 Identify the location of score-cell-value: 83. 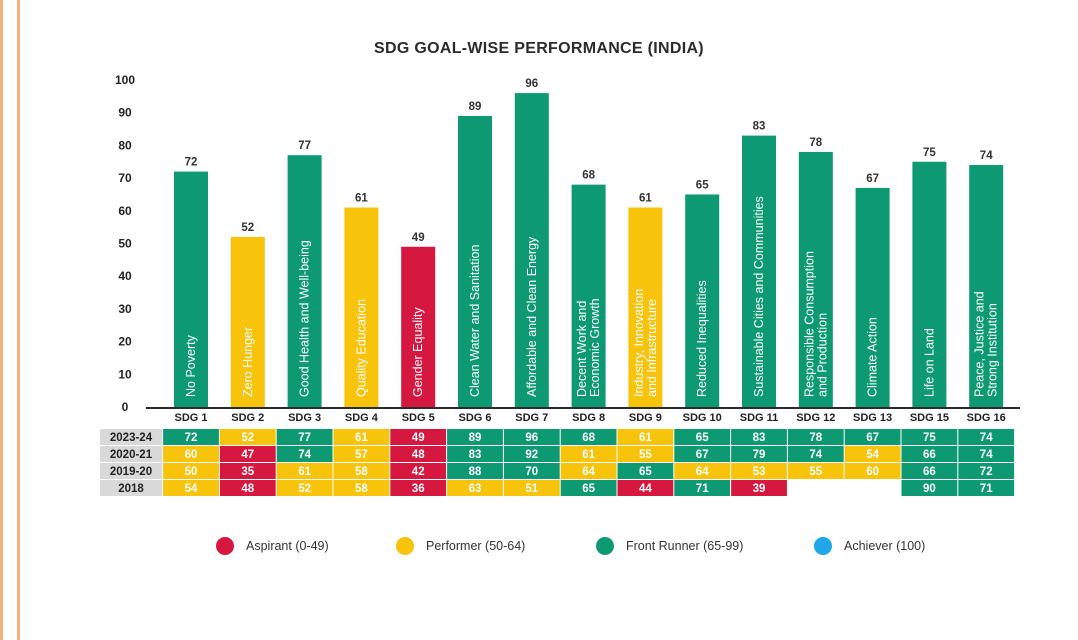
(475, 455).